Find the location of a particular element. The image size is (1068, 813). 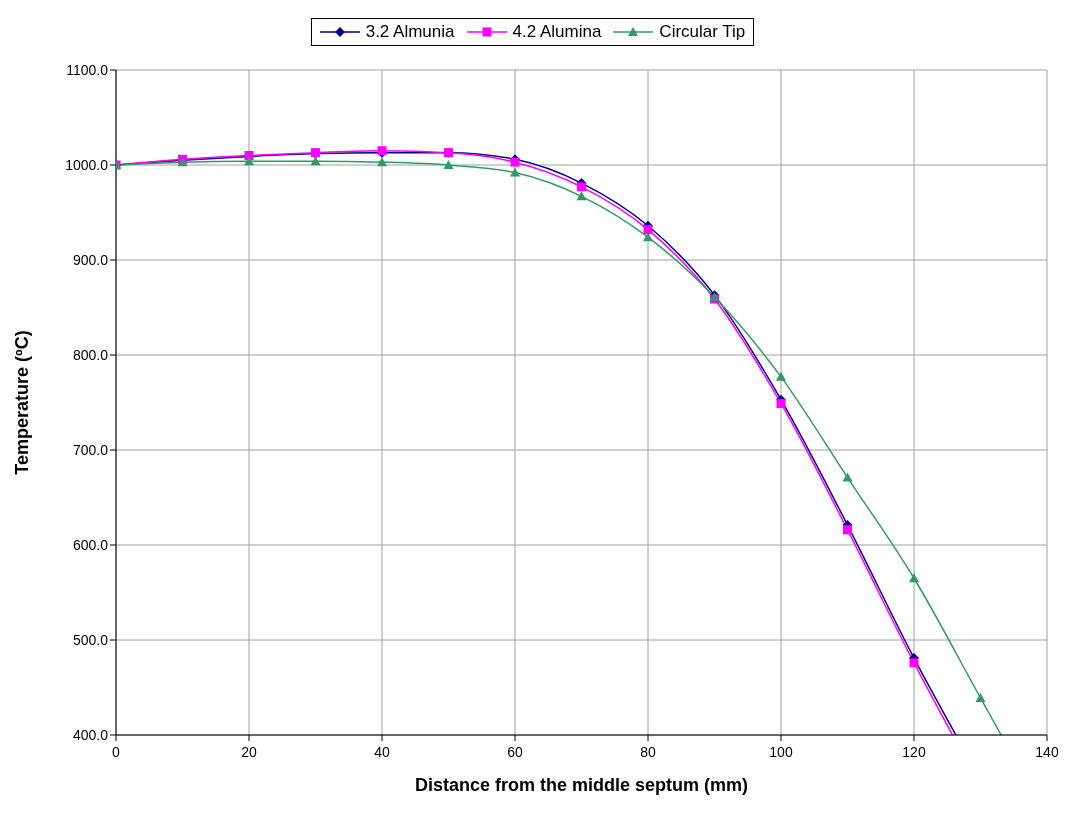

y-tick-label: 800.0 is located at coordinates (90, 354).